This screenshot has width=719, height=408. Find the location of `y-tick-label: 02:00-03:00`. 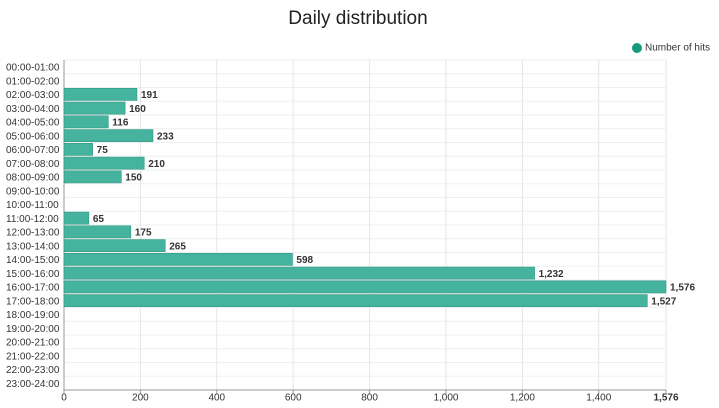

y-tick-label: 02:00-03:00 is located at coordinates (33, 95).